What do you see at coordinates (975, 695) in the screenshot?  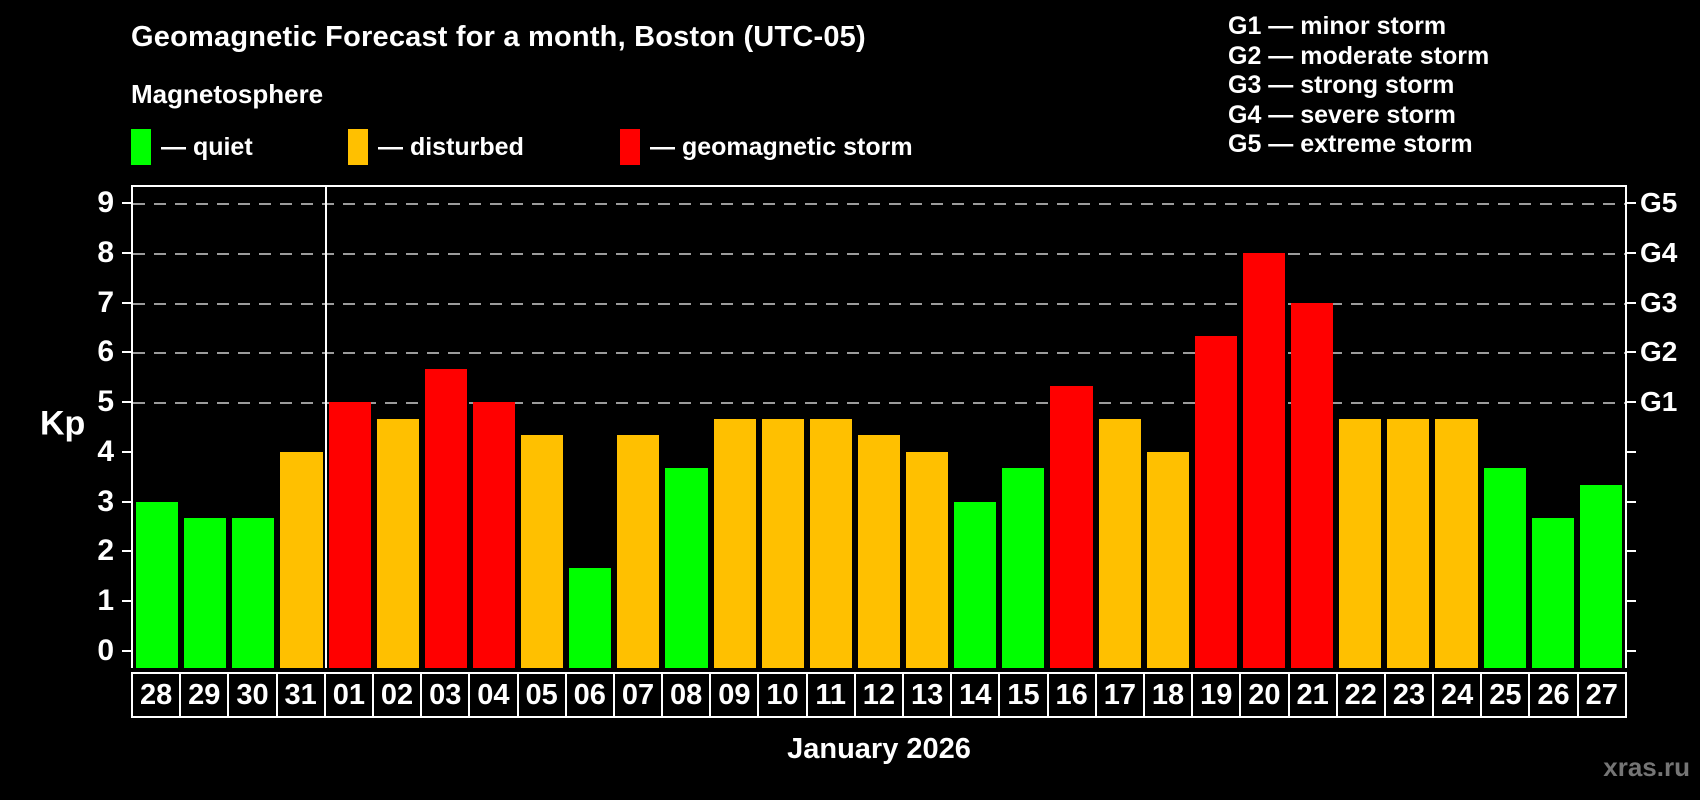 I see `day-label-14: 14` at bounding box center [975, 695].